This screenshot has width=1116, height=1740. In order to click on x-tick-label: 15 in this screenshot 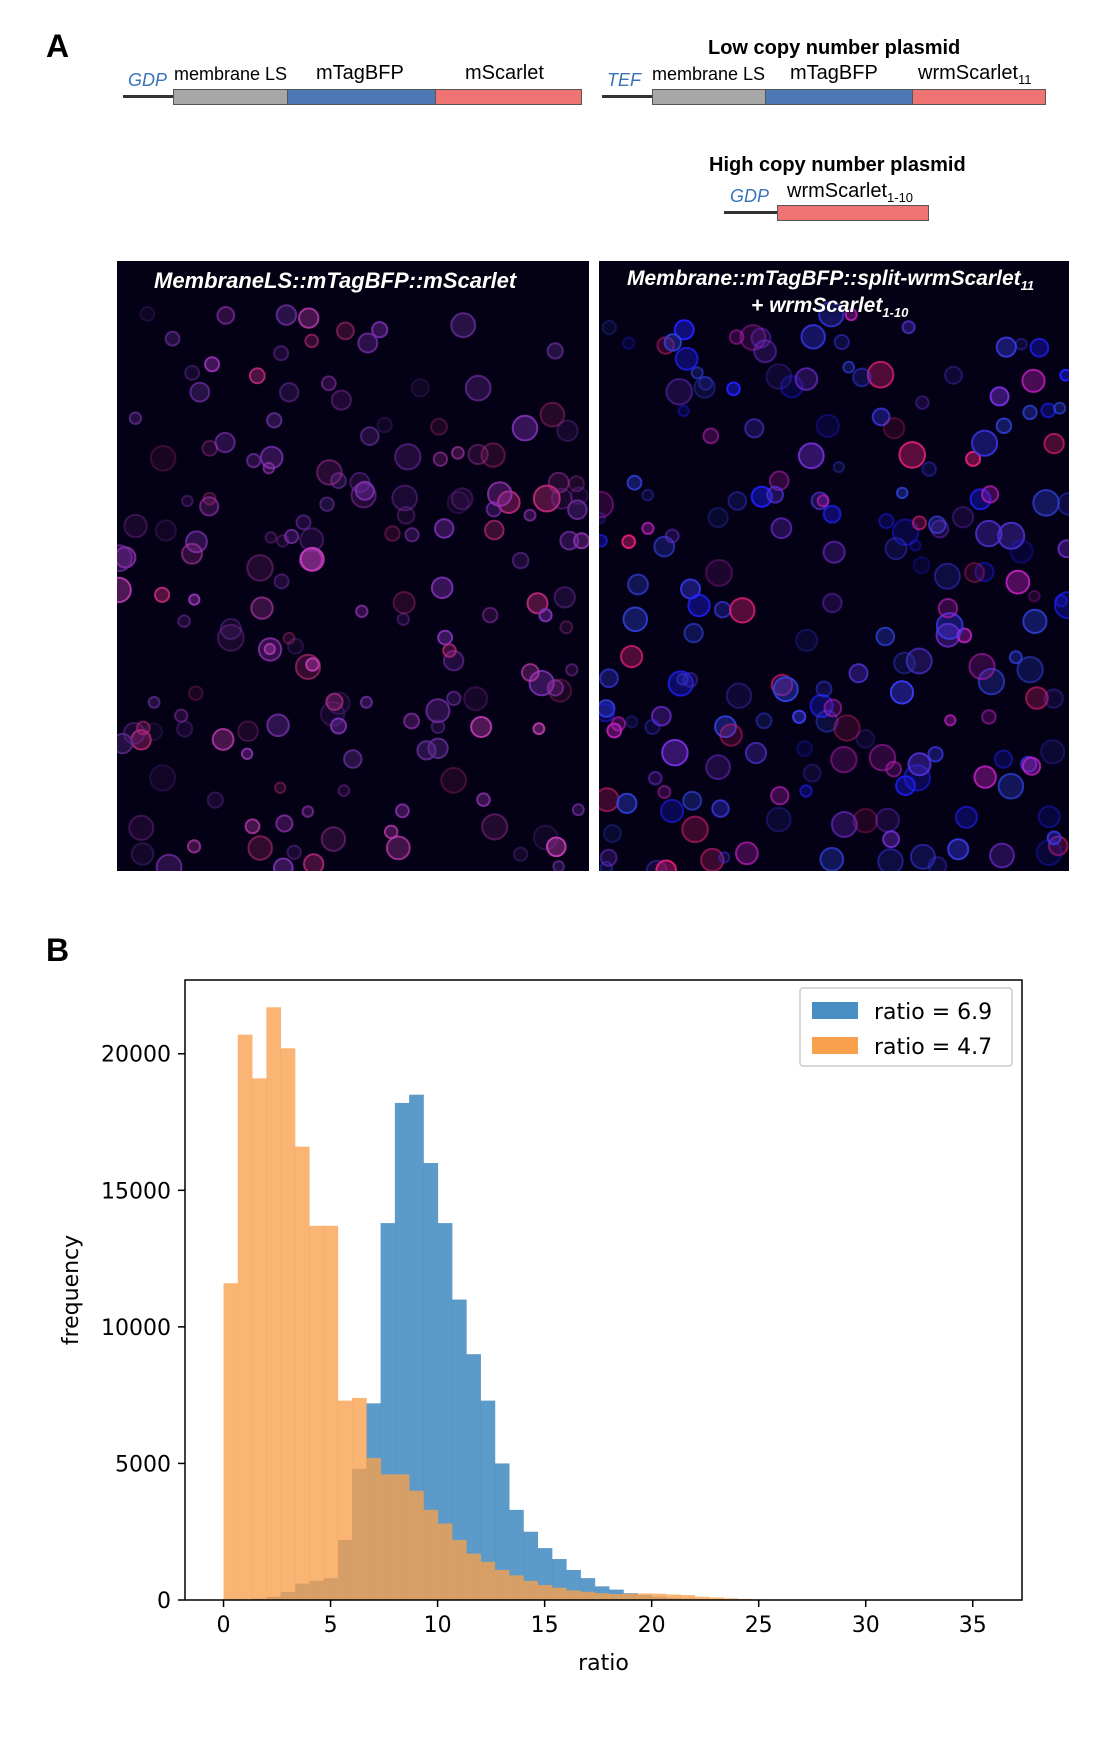, I will do `click(545, 1625)`.